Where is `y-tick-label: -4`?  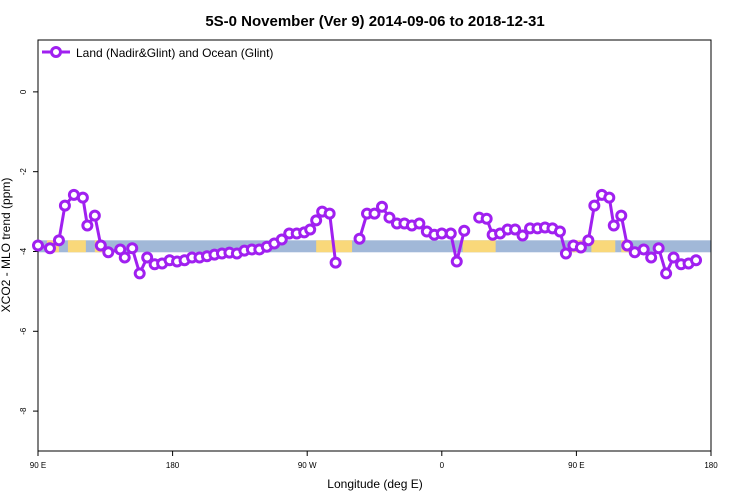
y-tick-label: -4 is located at coordinates (23, 251).